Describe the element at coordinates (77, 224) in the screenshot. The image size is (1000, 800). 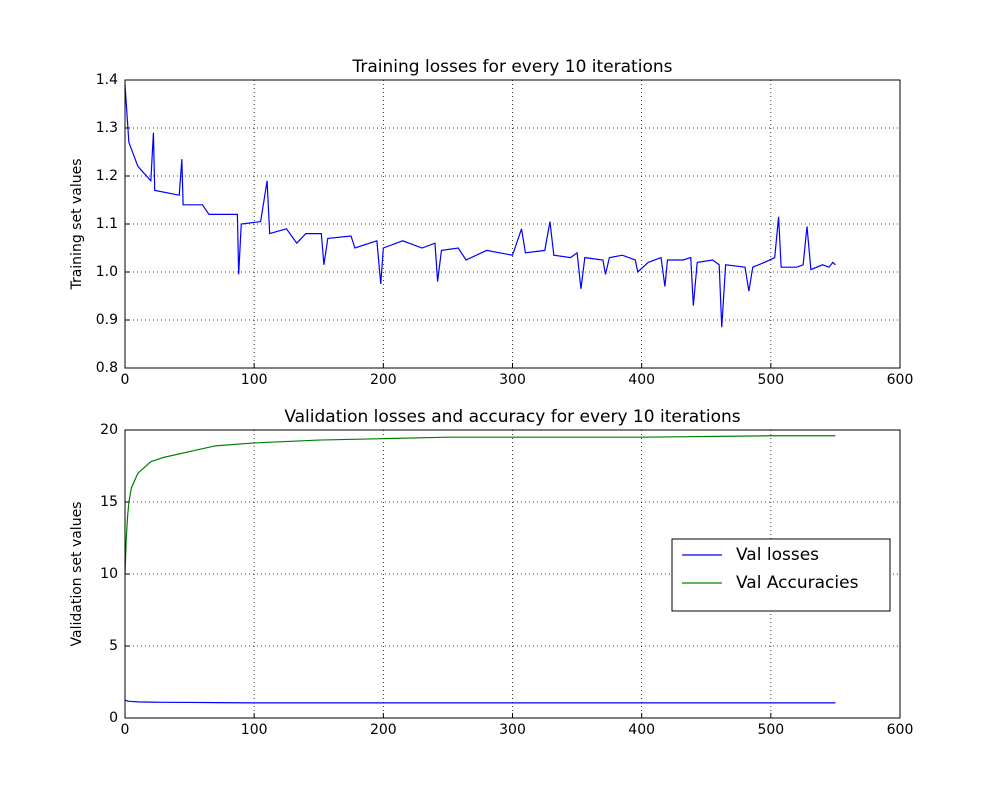
I see `y-axis-label: Training set values` at that location.